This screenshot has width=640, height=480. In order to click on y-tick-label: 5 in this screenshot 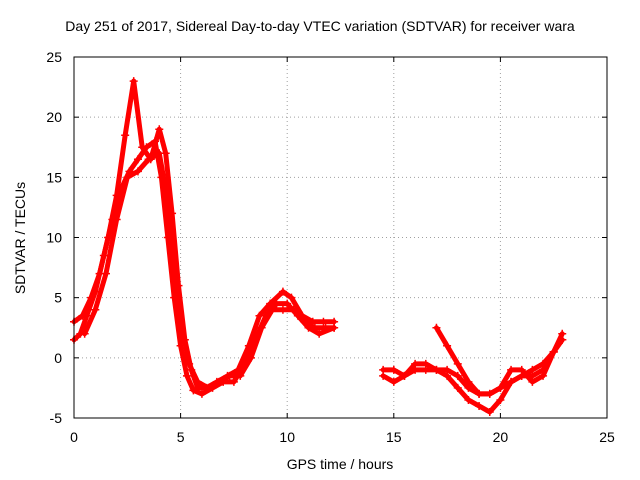, I will do `click(58, 298)`.